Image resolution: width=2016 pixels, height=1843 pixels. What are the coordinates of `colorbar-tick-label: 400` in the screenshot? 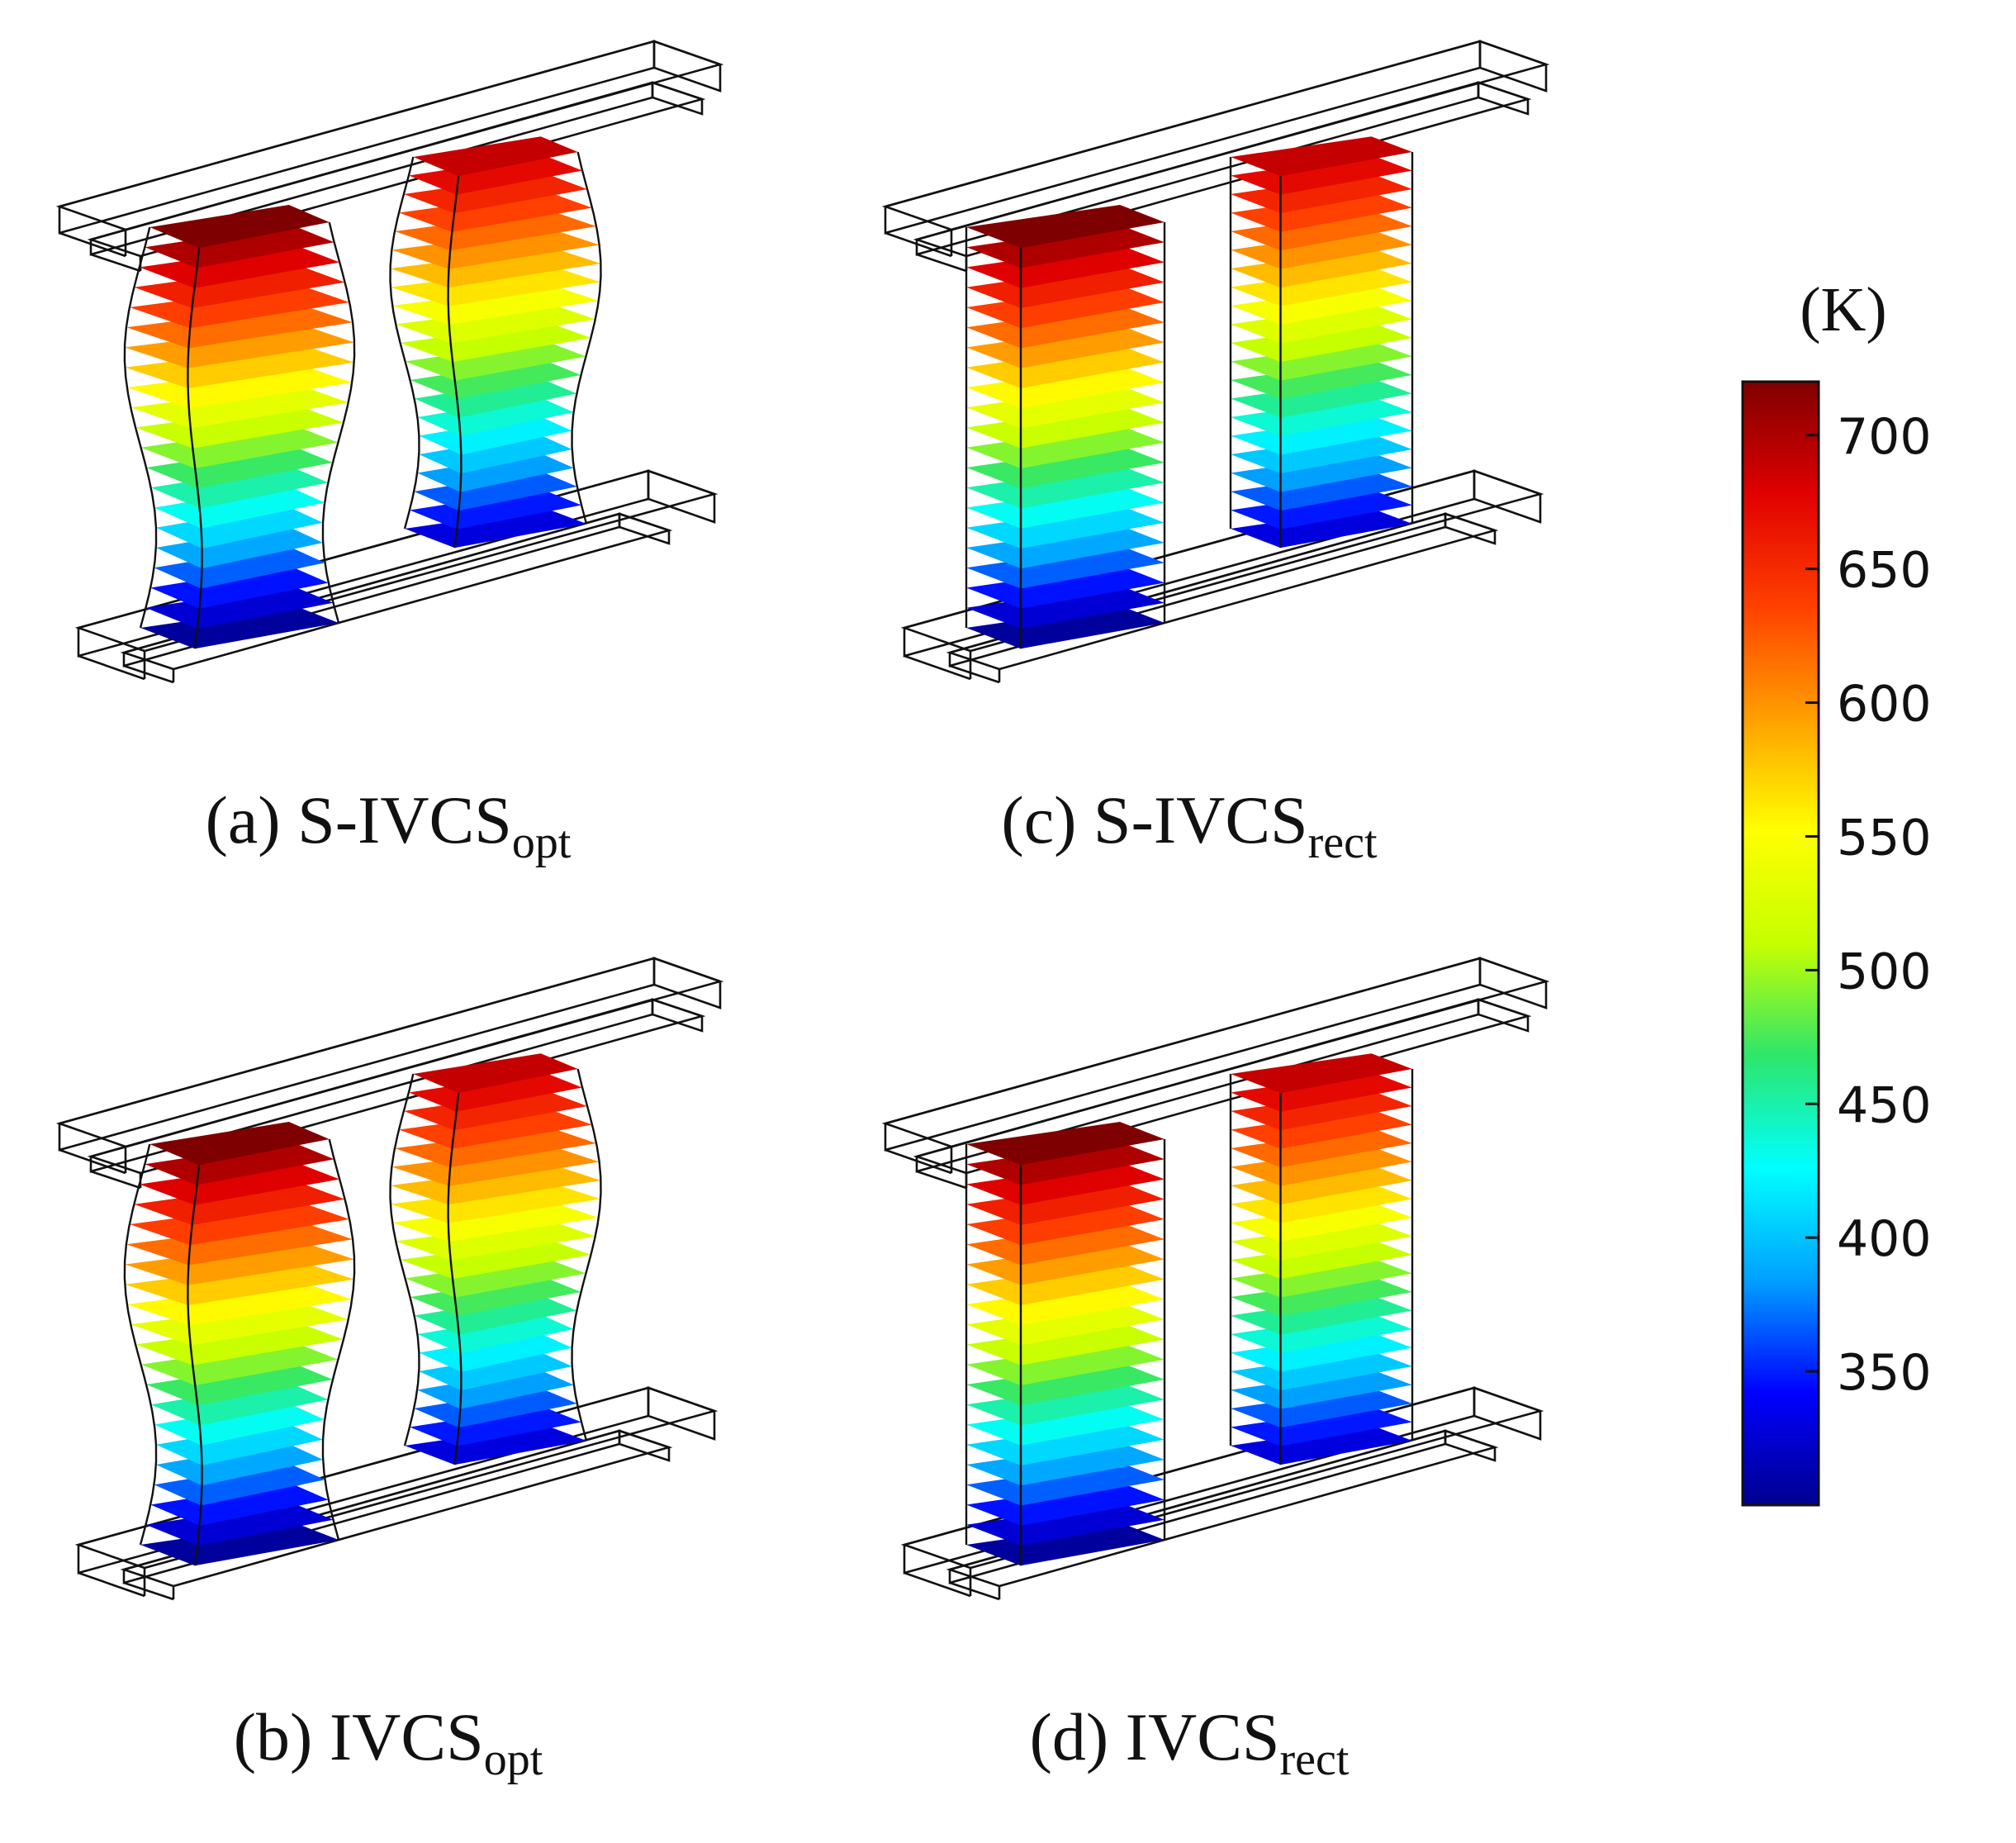 It's located at (1885, 1239).